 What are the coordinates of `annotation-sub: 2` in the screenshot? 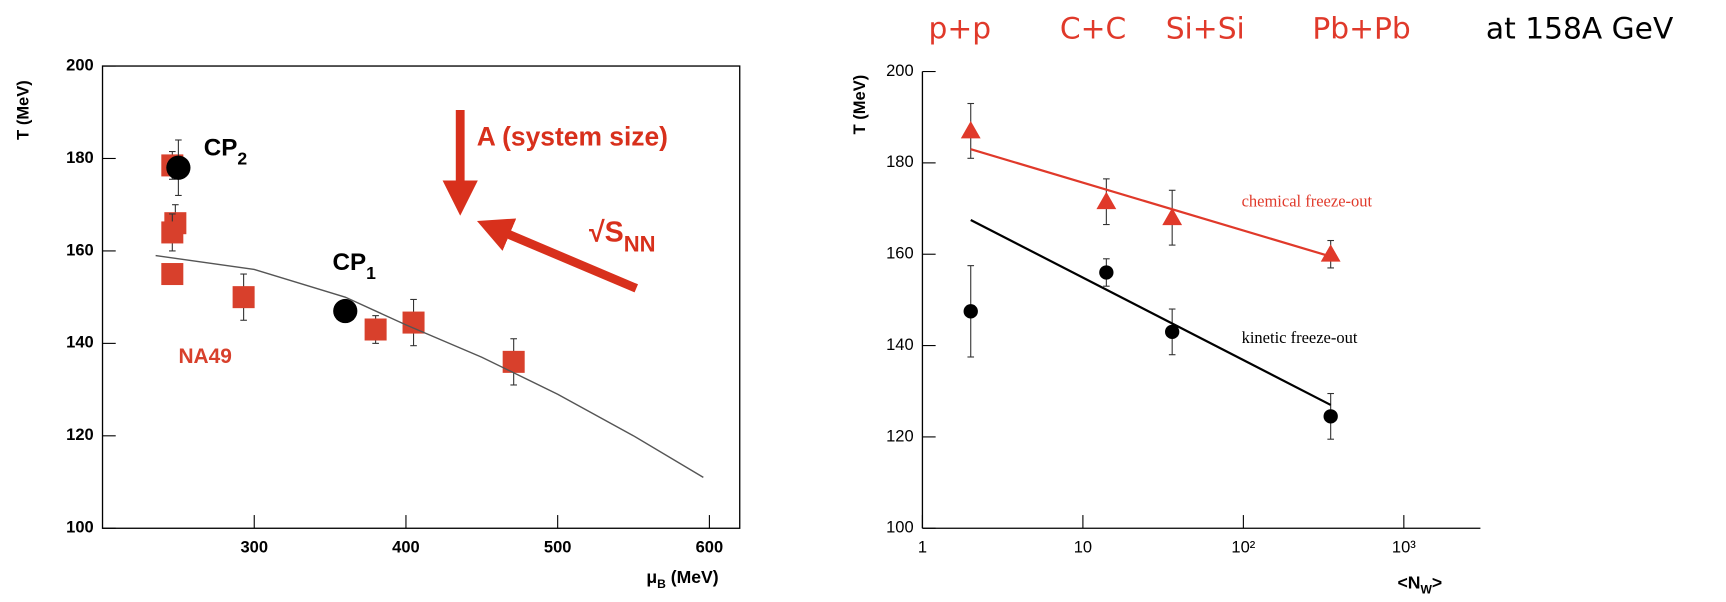 It's located at (242, 158).